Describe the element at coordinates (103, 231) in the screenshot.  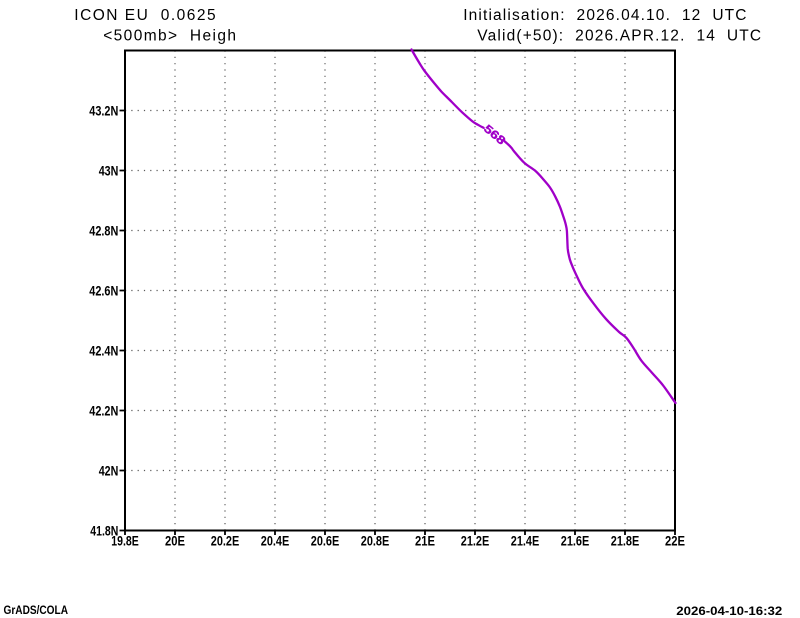
I see `svg-text: 42.8N` at that location.